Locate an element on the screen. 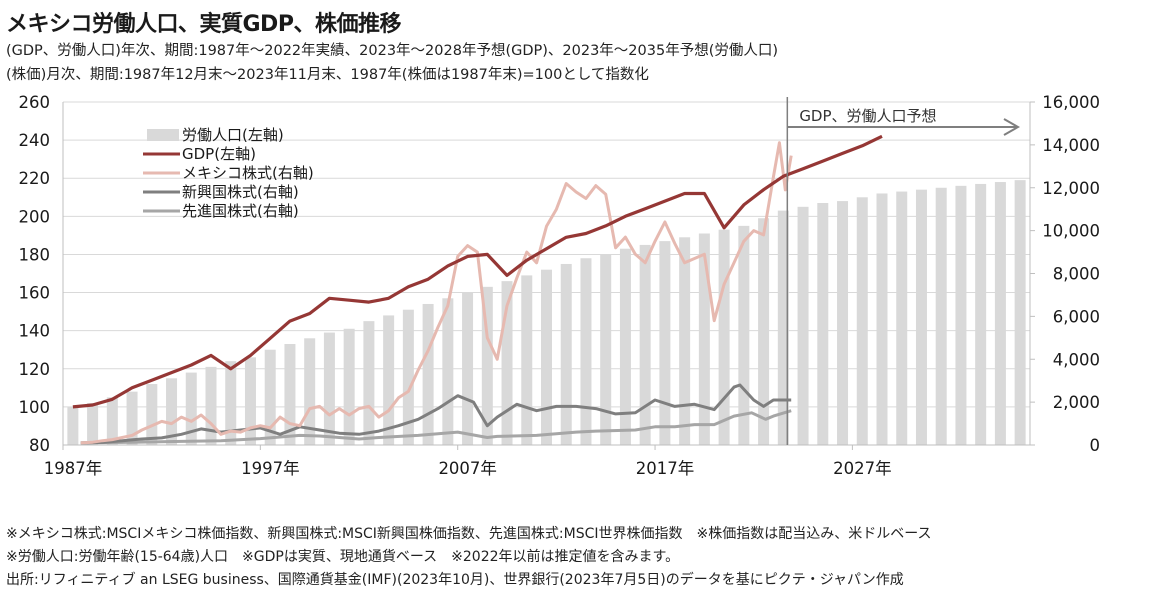 The image size is (1163, 613). bar-labor-2011 is located at coordinates (546, 357).